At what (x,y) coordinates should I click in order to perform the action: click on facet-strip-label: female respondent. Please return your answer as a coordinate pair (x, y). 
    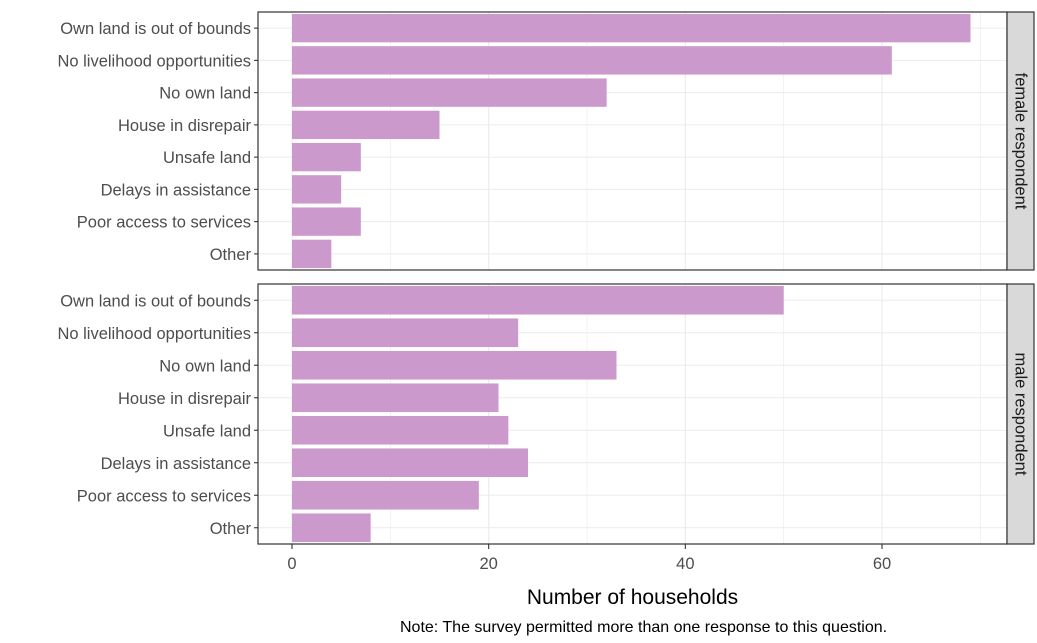
    Looking at the image, I should click on (1021, 141).